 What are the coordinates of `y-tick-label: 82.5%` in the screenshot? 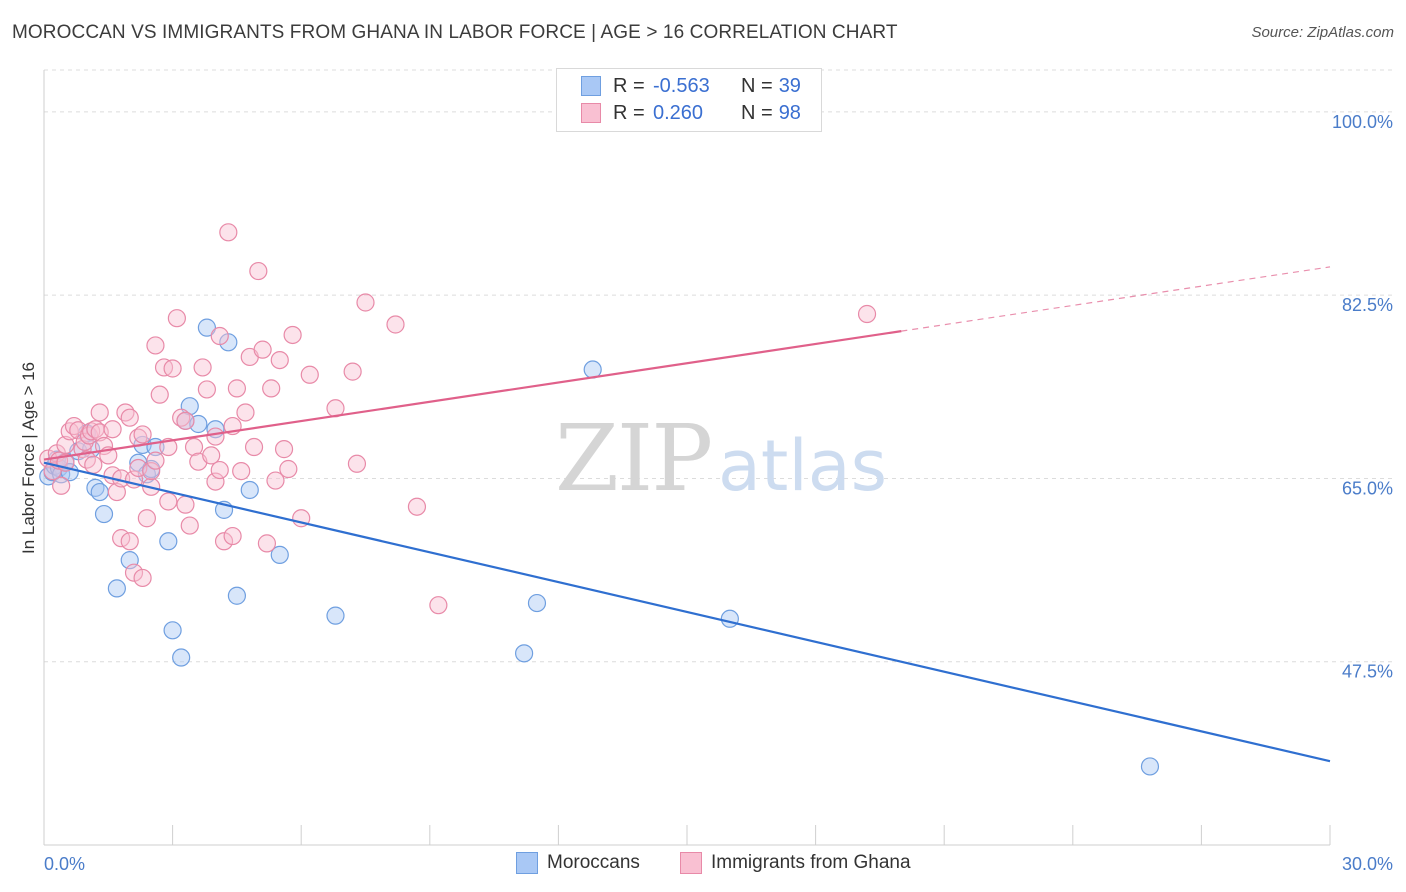 It's located at (1367, 305).